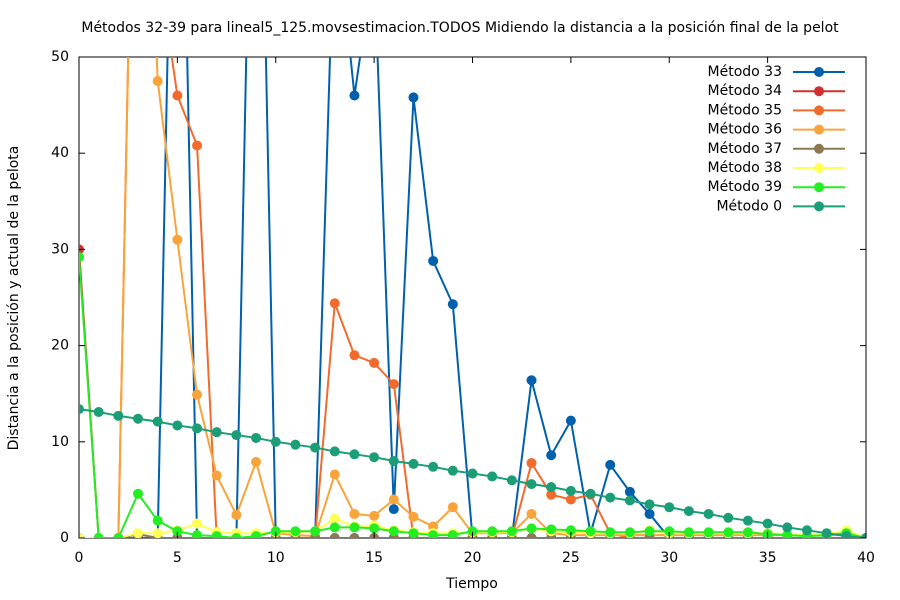  I want to click on legend-label: Método 33, so click(745, 72).